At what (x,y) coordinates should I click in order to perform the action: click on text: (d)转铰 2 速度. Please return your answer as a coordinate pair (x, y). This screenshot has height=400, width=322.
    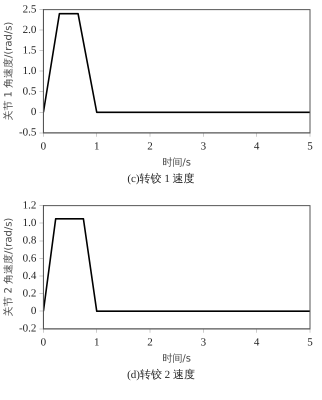
    Looking at the image, I should click on (161, 375).